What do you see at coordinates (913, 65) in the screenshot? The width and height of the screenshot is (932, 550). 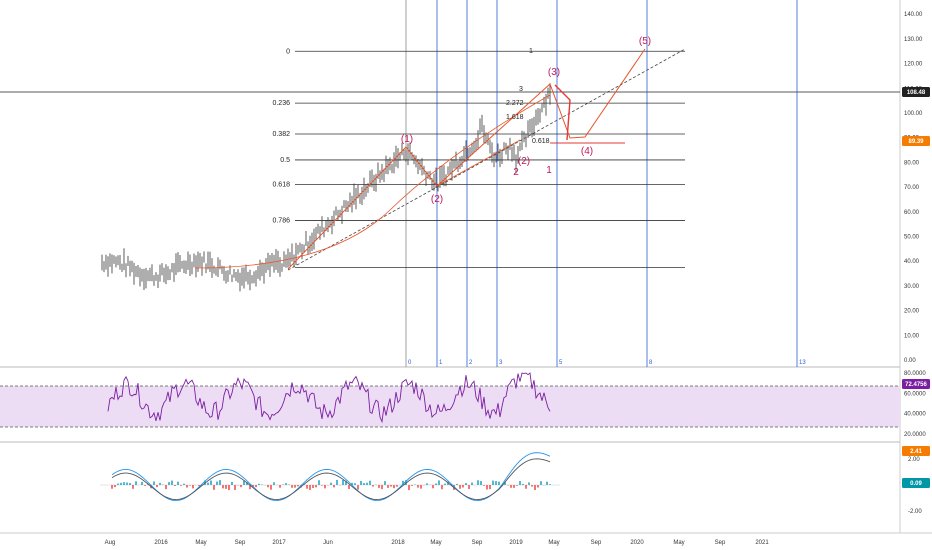 I see `price-tick-label: 120.00` at bounding box center [913, 65].